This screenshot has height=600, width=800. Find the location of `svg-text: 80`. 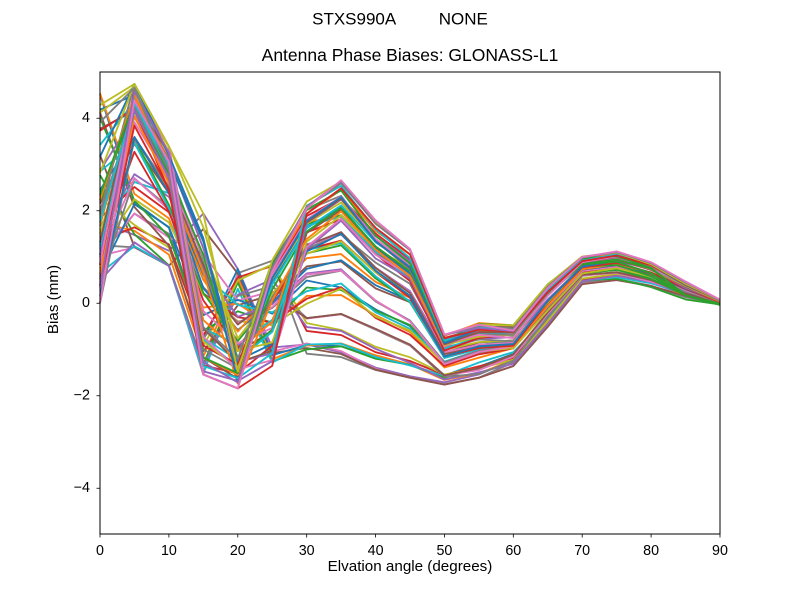

svg-text: 80 is located at coordinates (651, 551).